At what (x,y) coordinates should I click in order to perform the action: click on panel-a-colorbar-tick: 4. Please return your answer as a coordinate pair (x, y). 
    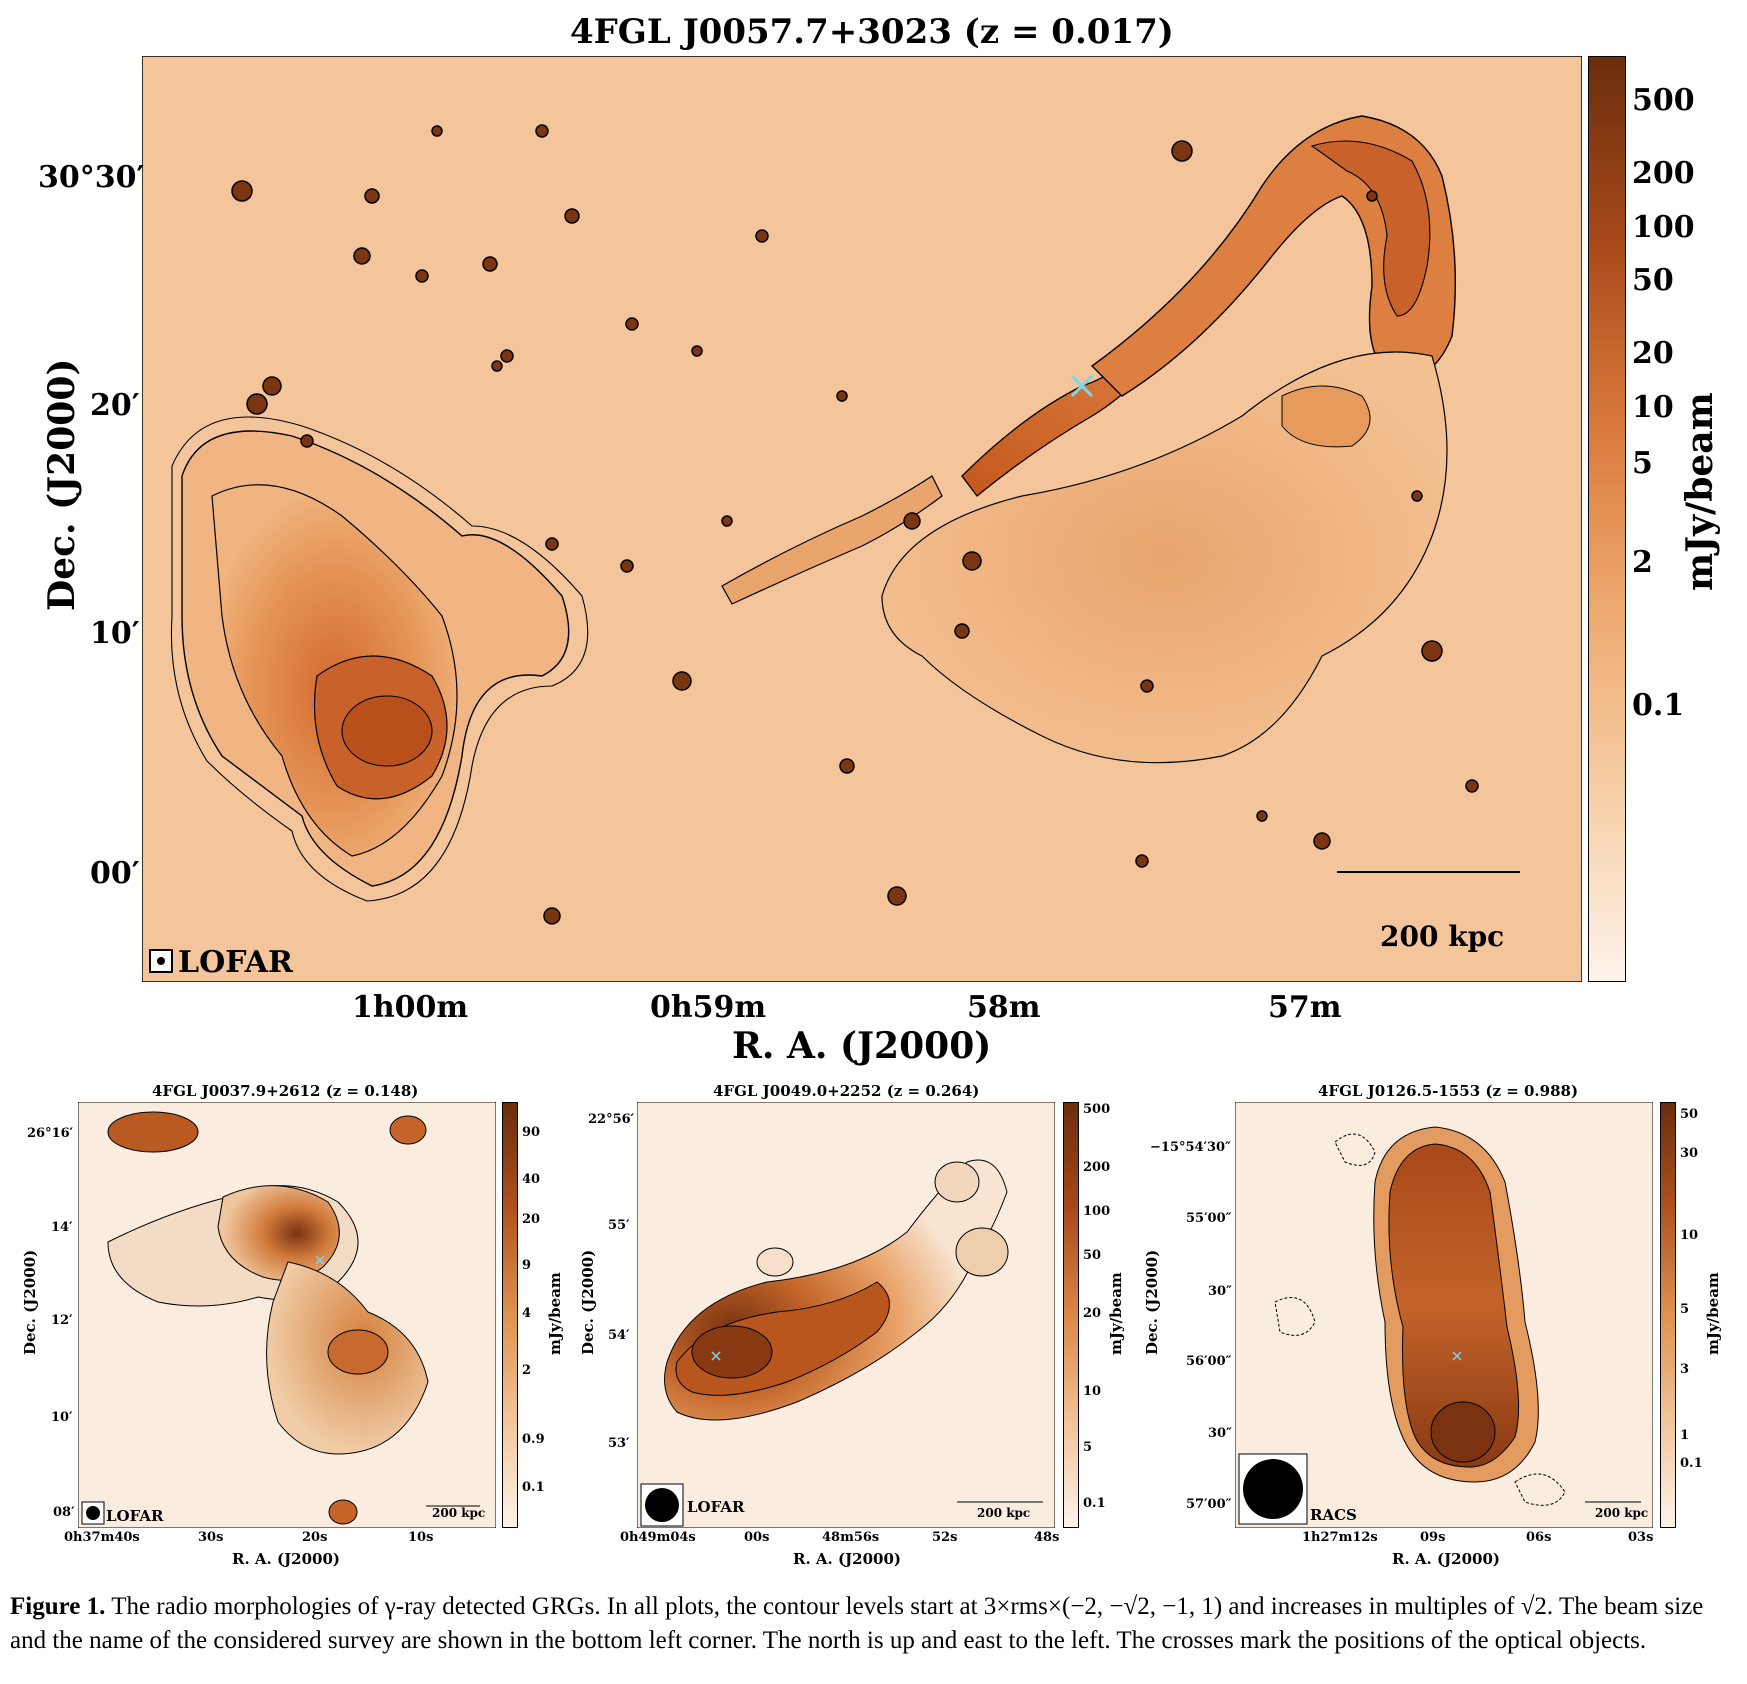
    Looking at the image, I should click on (527, 1313).